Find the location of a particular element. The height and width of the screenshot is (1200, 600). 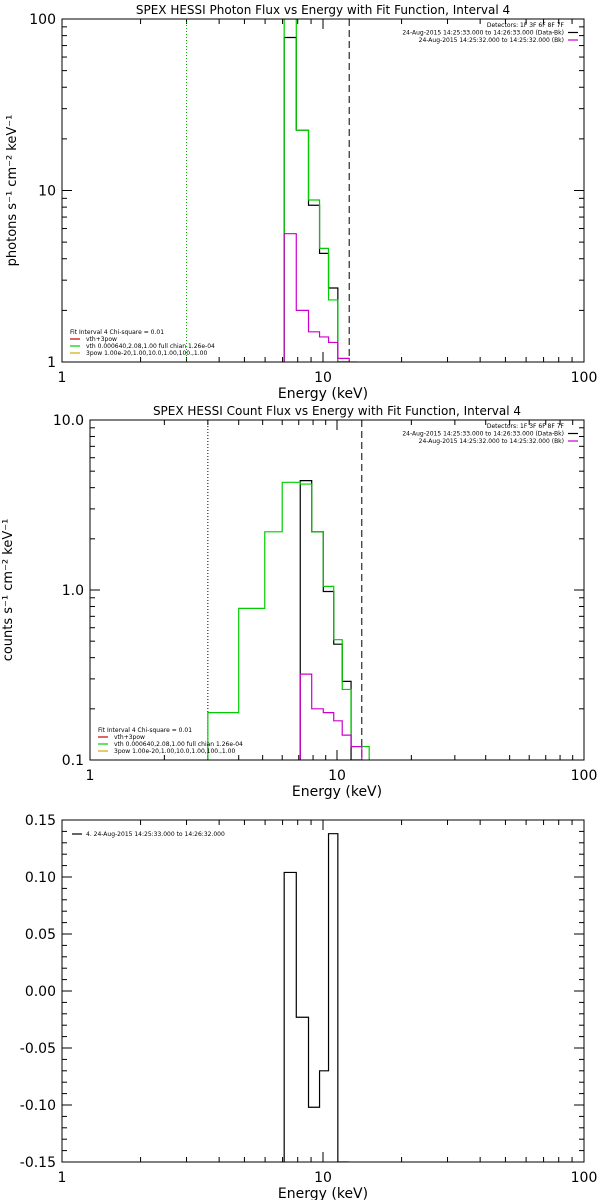

y-tick-label: 0.15 is located at coordinates (40, 821).